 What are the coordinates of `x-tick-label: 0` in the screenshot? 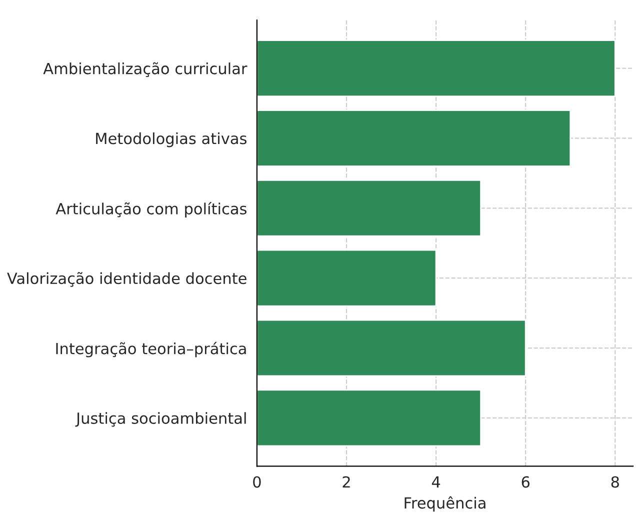 It's located at (257, 482).